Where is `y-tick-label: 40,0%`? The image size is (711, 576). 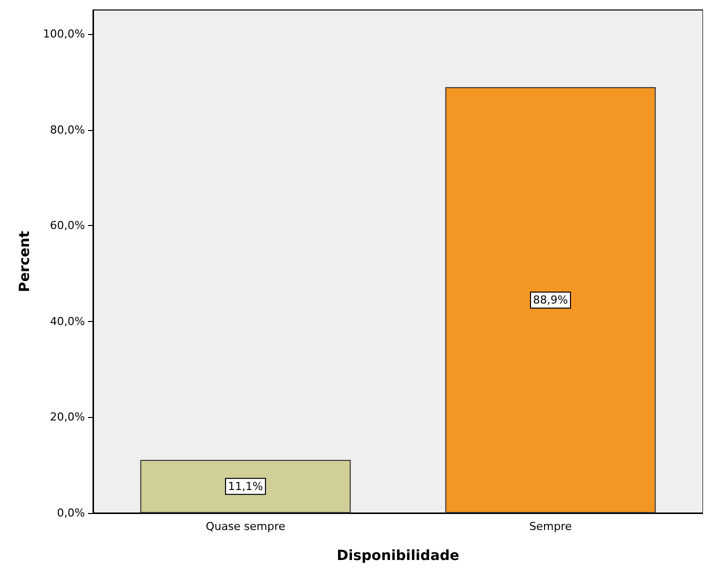
y-tick-label: 40,0% is located at coordinates (67, 321).